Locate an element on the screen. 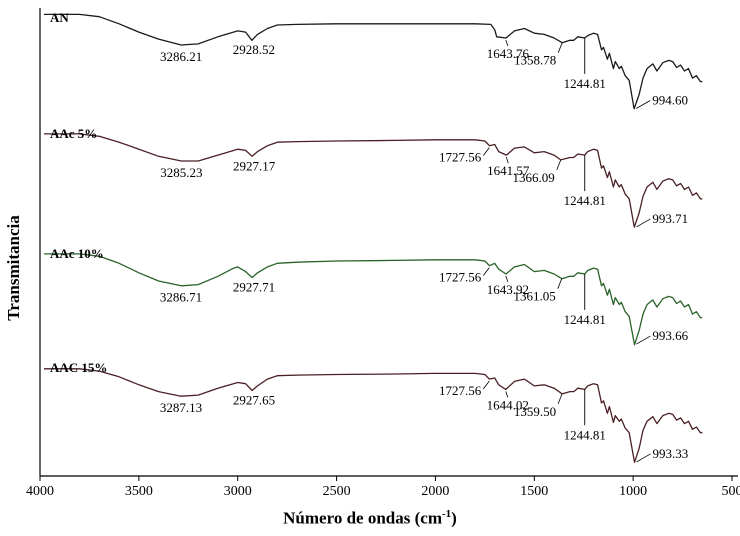  peak-label: 994.60 is located at coordinates (670, 100).